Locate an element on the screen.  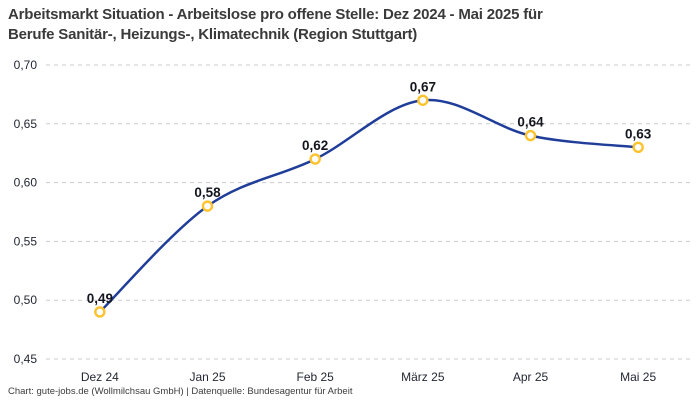
data-point-label: 0,63 is located at coordinates (638, 133).